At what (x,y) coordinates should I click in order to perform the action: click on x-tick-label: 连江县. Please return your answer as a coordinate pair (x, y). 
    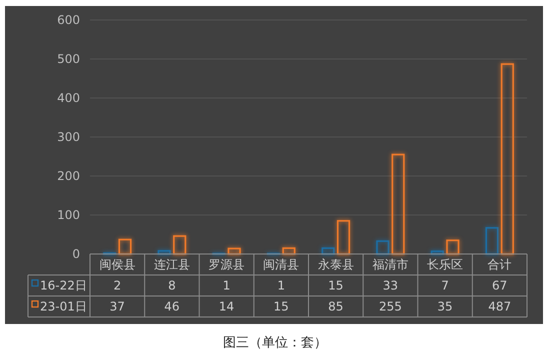
    Looking at the image, I should click on (172, 265).